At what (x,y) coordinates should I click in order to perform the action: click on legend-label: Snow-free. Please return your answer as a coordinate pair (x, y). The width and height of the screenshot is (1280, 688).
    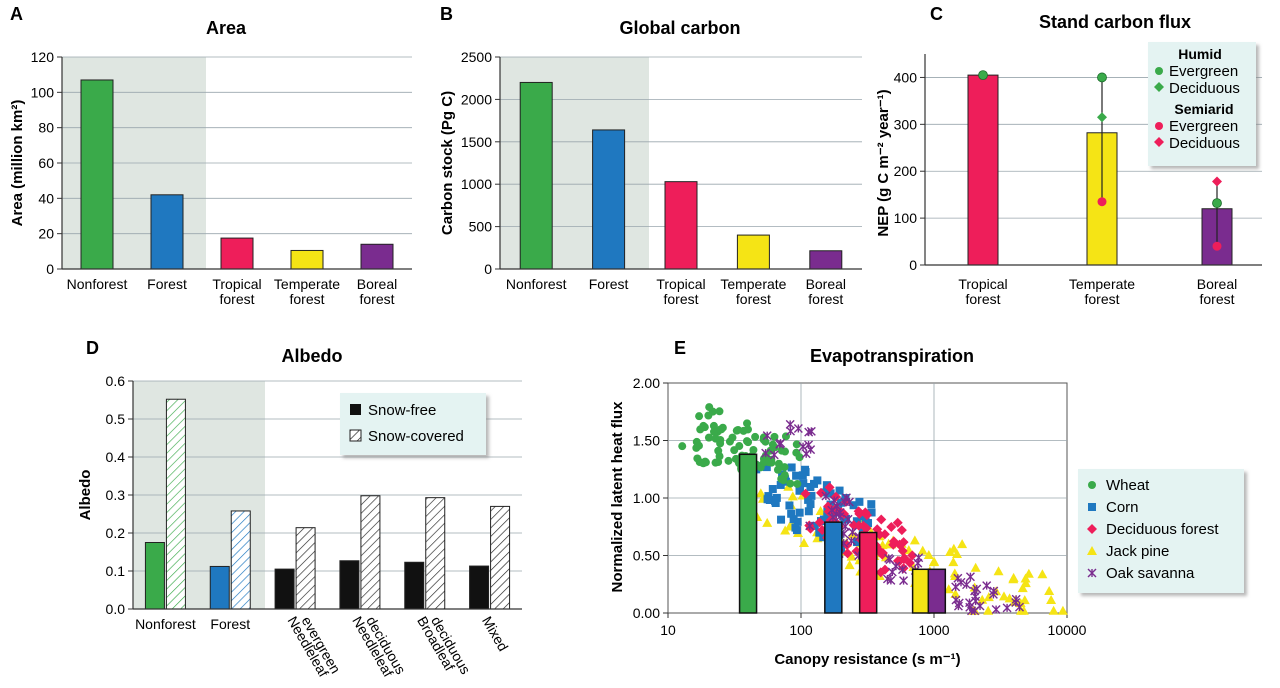
    Looking at the image, I should click on (402, 410).